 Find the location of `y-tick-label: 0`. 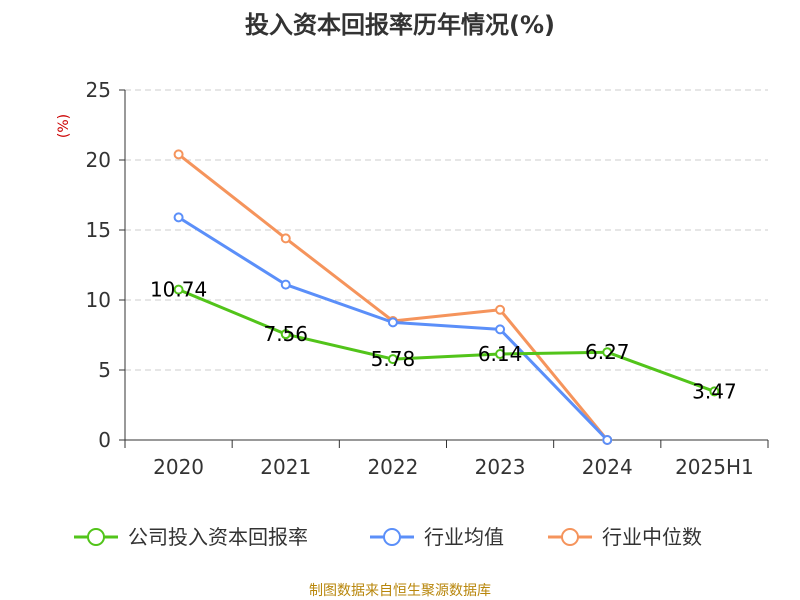

y-tick-label: 0 is located at coordinates (104, 440).